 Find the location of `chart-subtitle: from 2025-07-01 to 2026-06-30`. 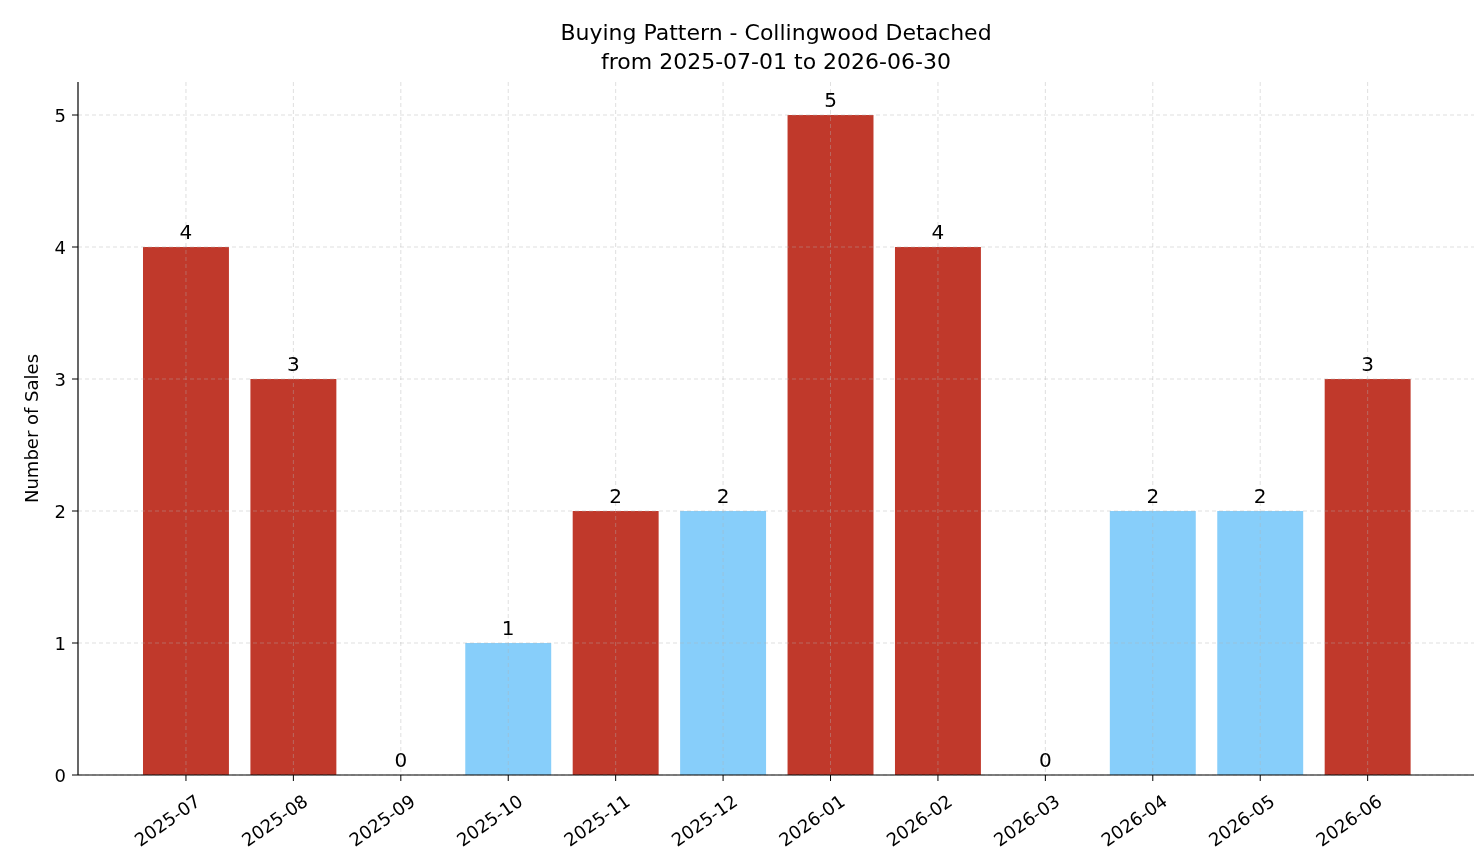

chart-subtitle: from 2025-07-01 to 2026-06-30 is located at coordinates (776, 61).